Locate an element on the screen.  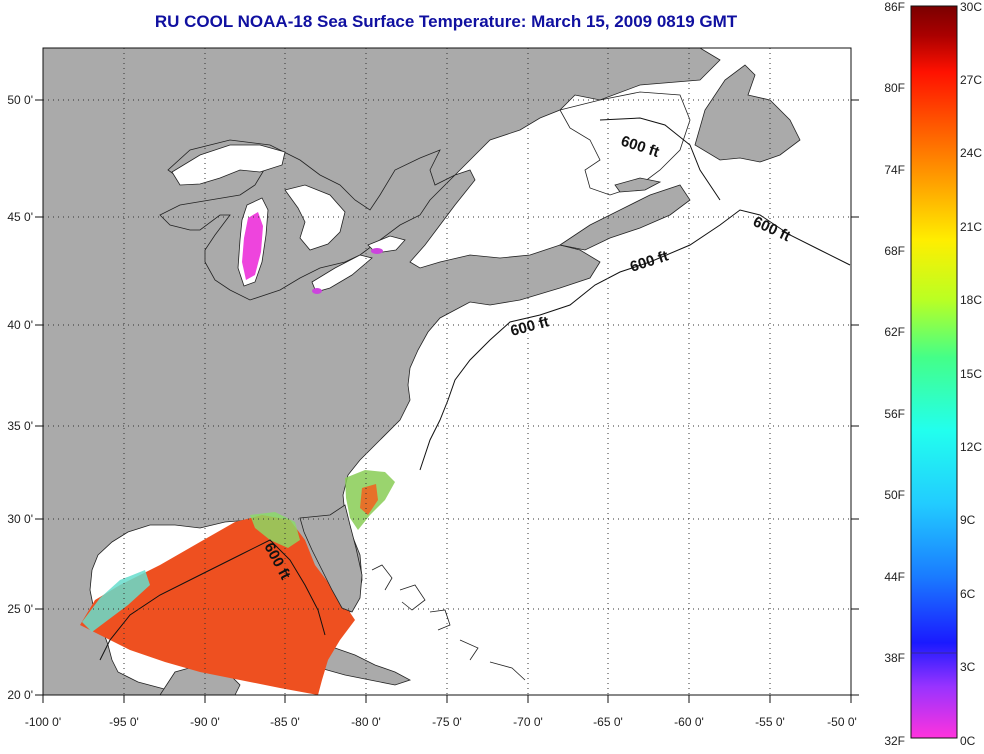
colorbar-c-label: 30C is located at coordinates (971, 7).